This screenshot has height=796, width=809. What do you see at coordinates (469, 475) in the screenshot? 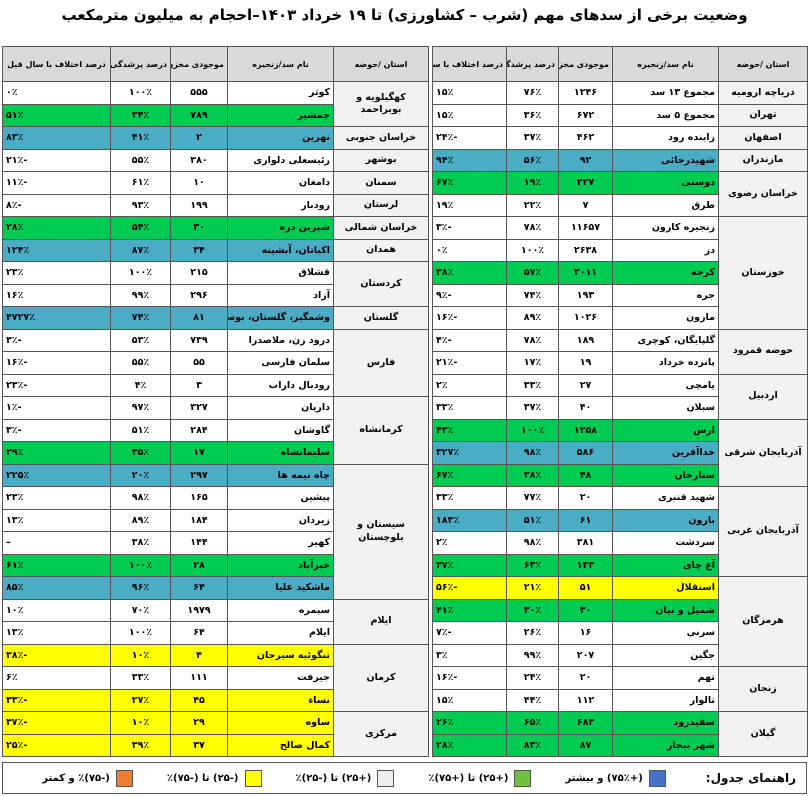
I see `change-percent: ۶۷٪` at bounding box center [469, 475].